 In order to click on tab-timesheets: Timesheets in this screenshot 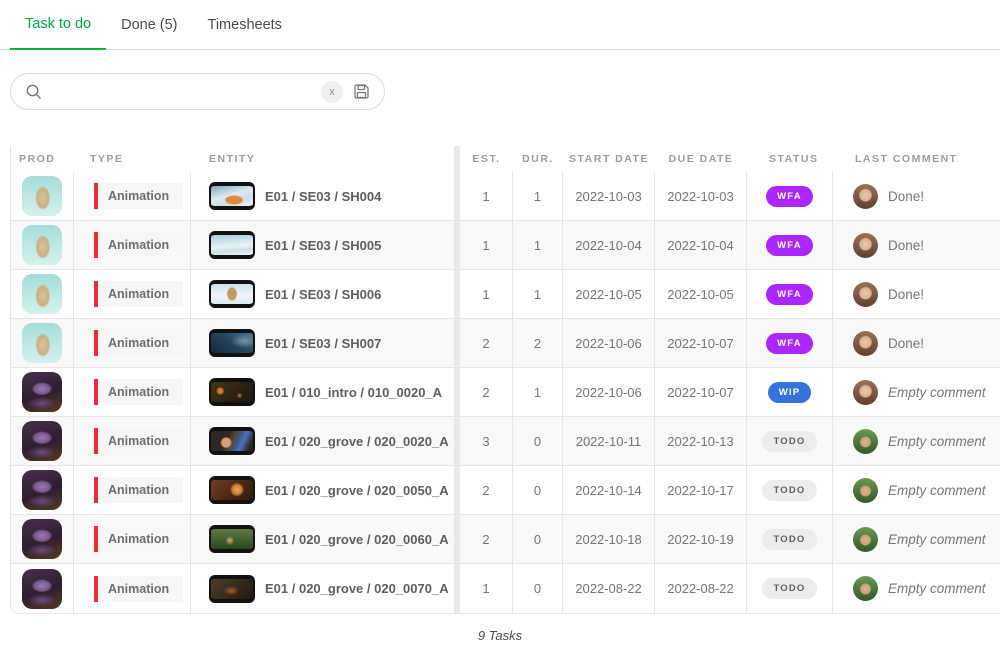, I will do `click(244, 24)`.